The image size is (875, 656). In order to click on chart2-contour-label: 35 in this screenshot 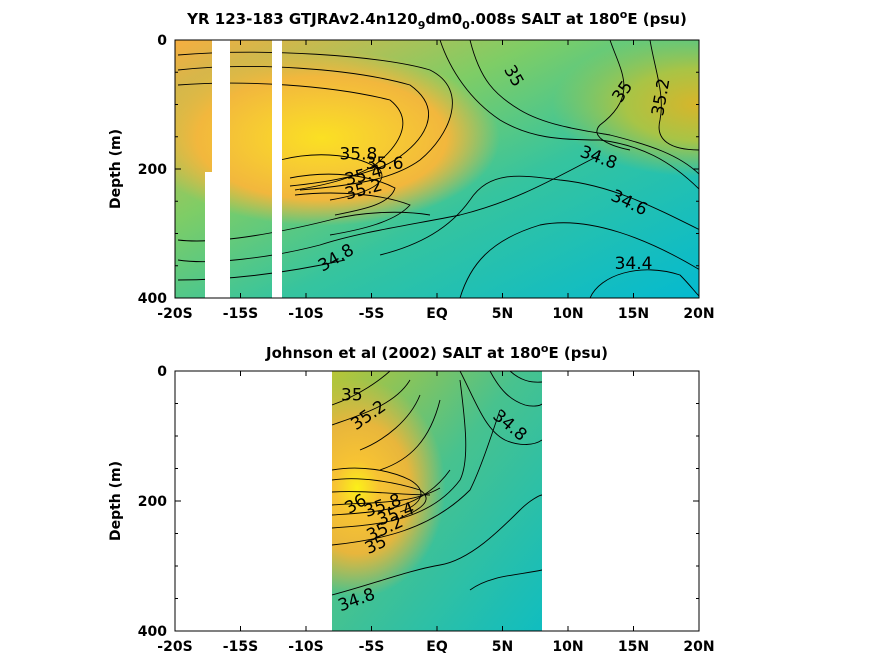, I will do `click(352, 395)`.